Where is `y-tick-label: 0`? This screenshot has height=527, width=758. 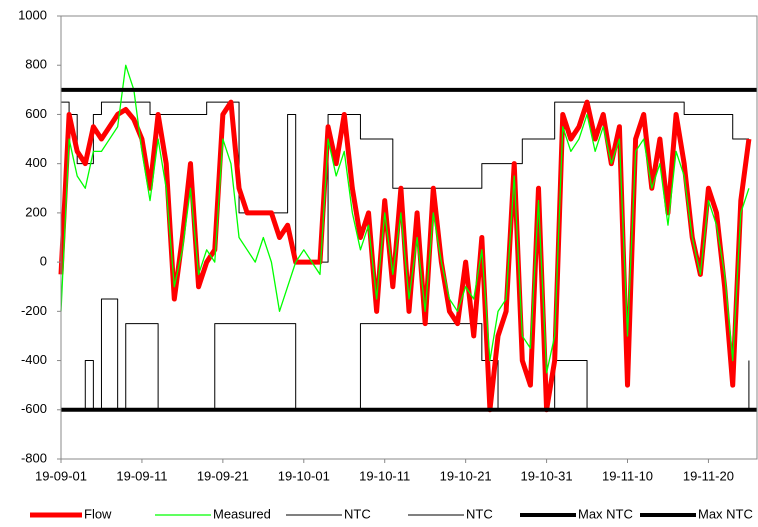 y-tick-label: 0 is located at coordinates (43, 261).